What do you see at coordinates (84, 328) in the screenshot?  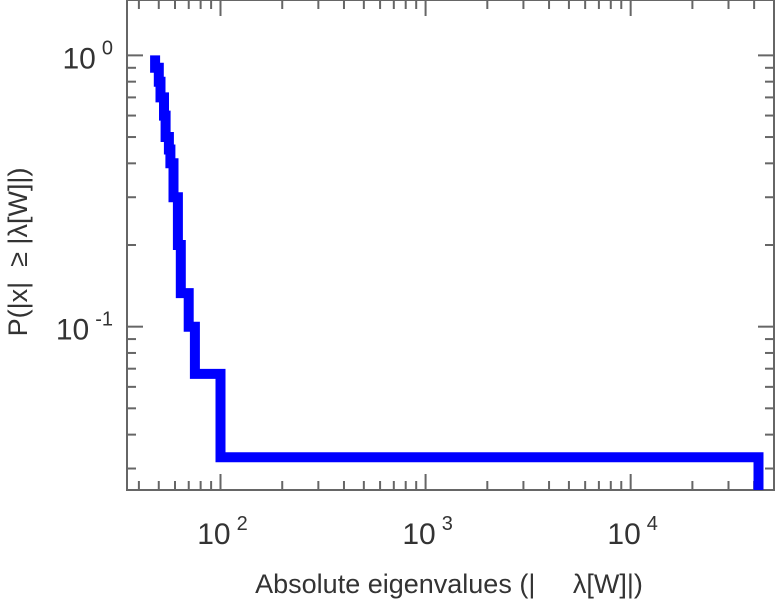 I see `y-tick-label: 10 -1` at bounding box center [84, 328].